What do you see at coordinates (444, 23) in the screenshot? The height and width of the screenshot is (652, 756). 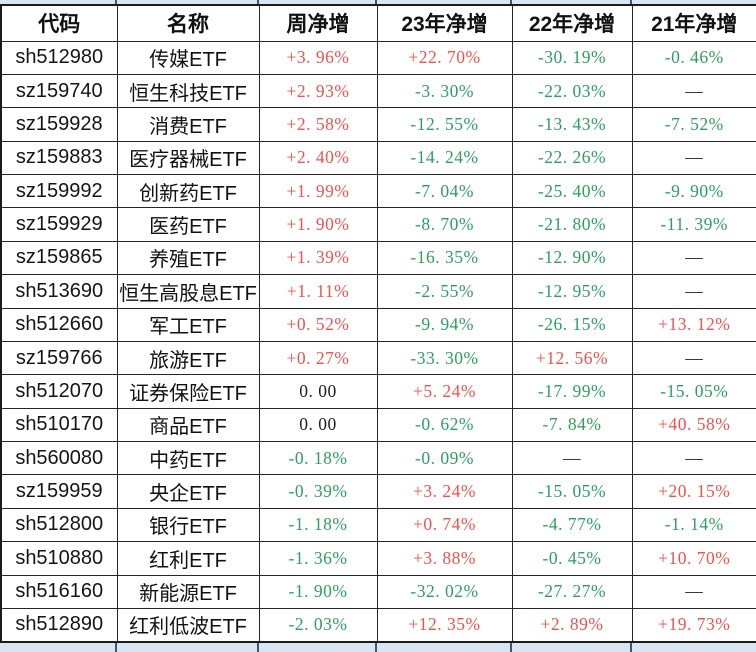 I see `column-header-2023-net: 23年净增` at bounding box center [444, 23].